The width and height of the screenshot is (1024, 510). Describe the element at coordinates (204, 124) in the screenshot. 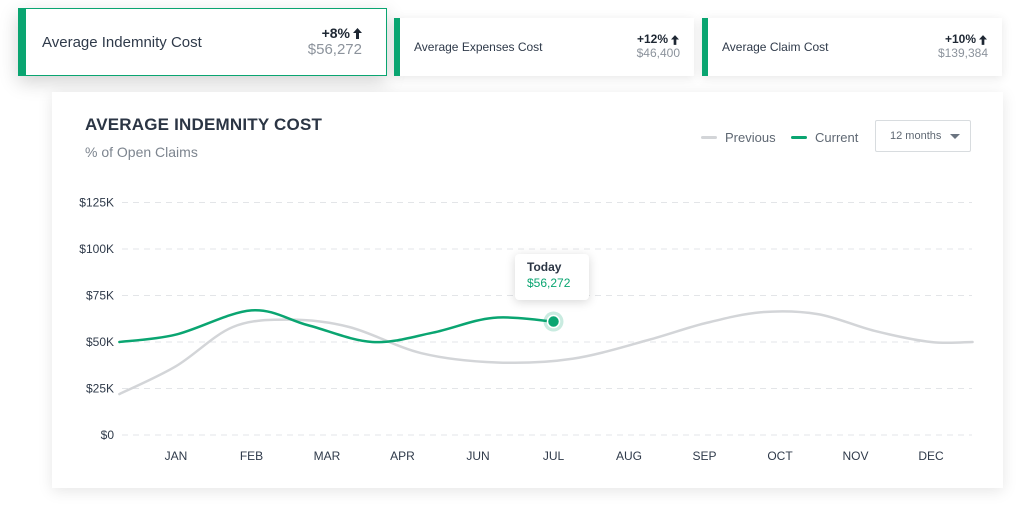

I see `chart-title: AVERAGE INDEMNITY COST` at that location.